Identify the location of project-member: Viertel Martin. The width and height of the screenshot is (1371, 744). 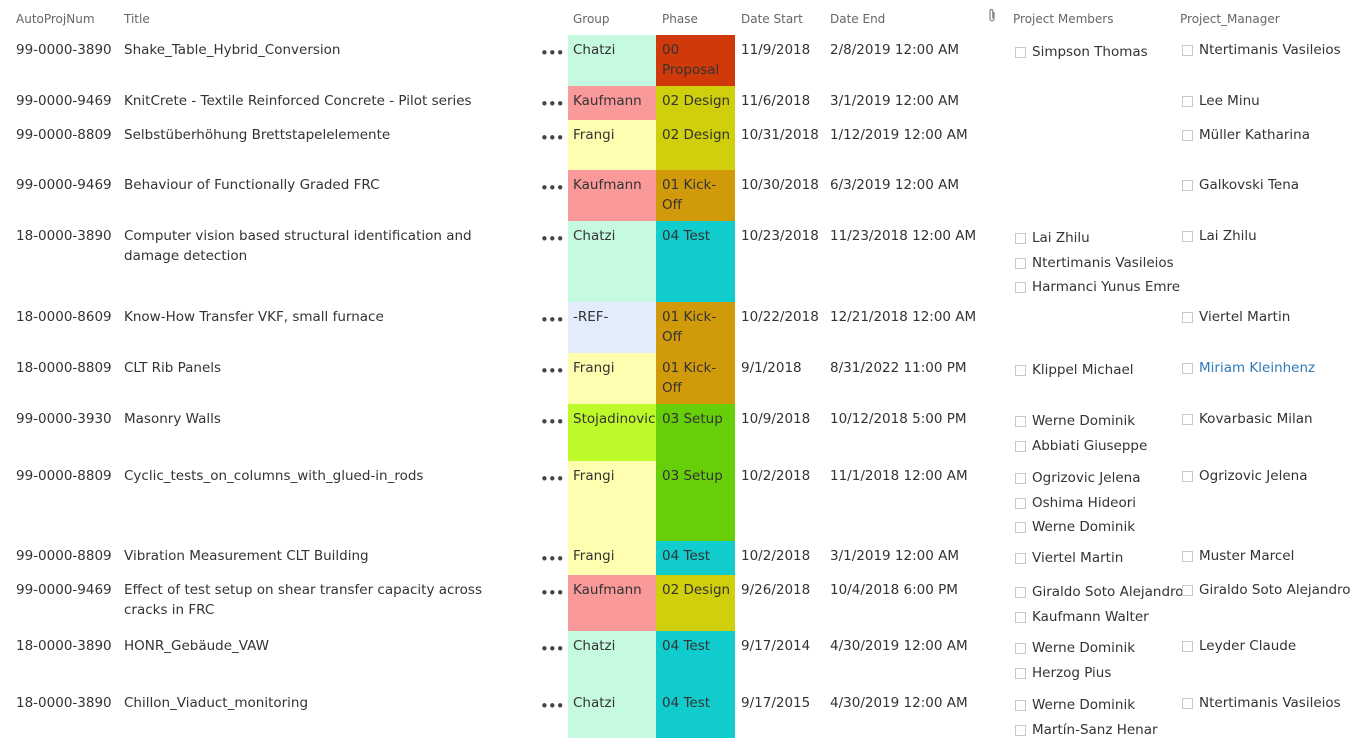
(1096, 560).